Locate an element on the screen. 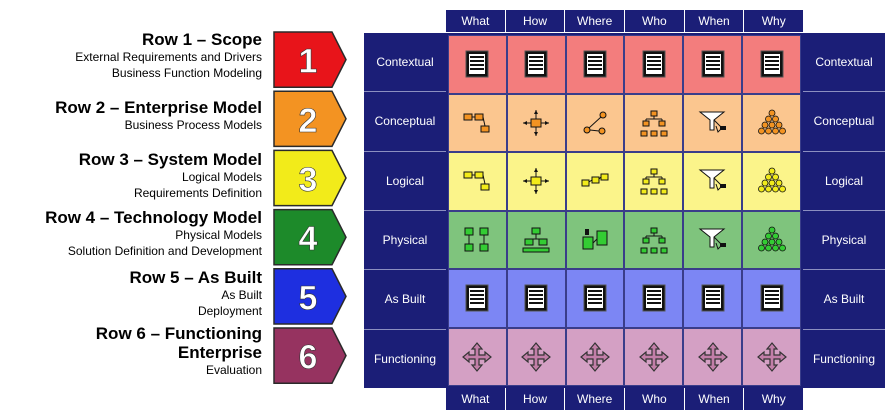  row-subtitle: Business Process Models is located at coordinates (193, 125).